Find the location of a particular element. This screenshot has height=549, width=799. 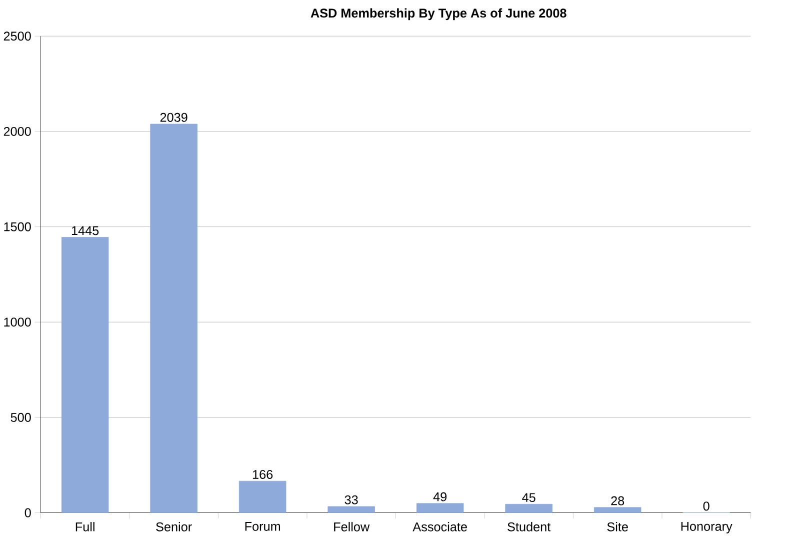

data-label: 49 is located at coordinates (440, 497).